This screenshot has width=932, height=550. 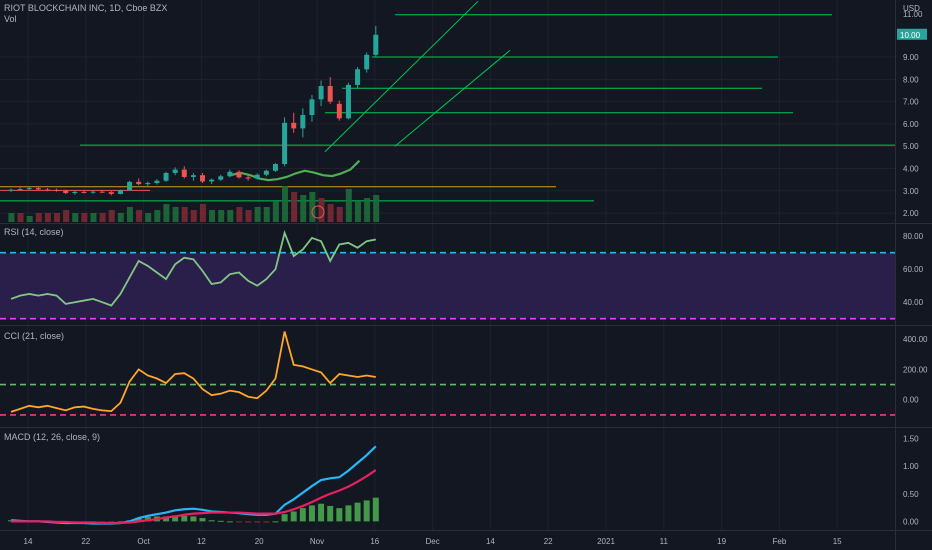 I want to click on macd-tick-label: 0.00, so click(x=911, y=521).